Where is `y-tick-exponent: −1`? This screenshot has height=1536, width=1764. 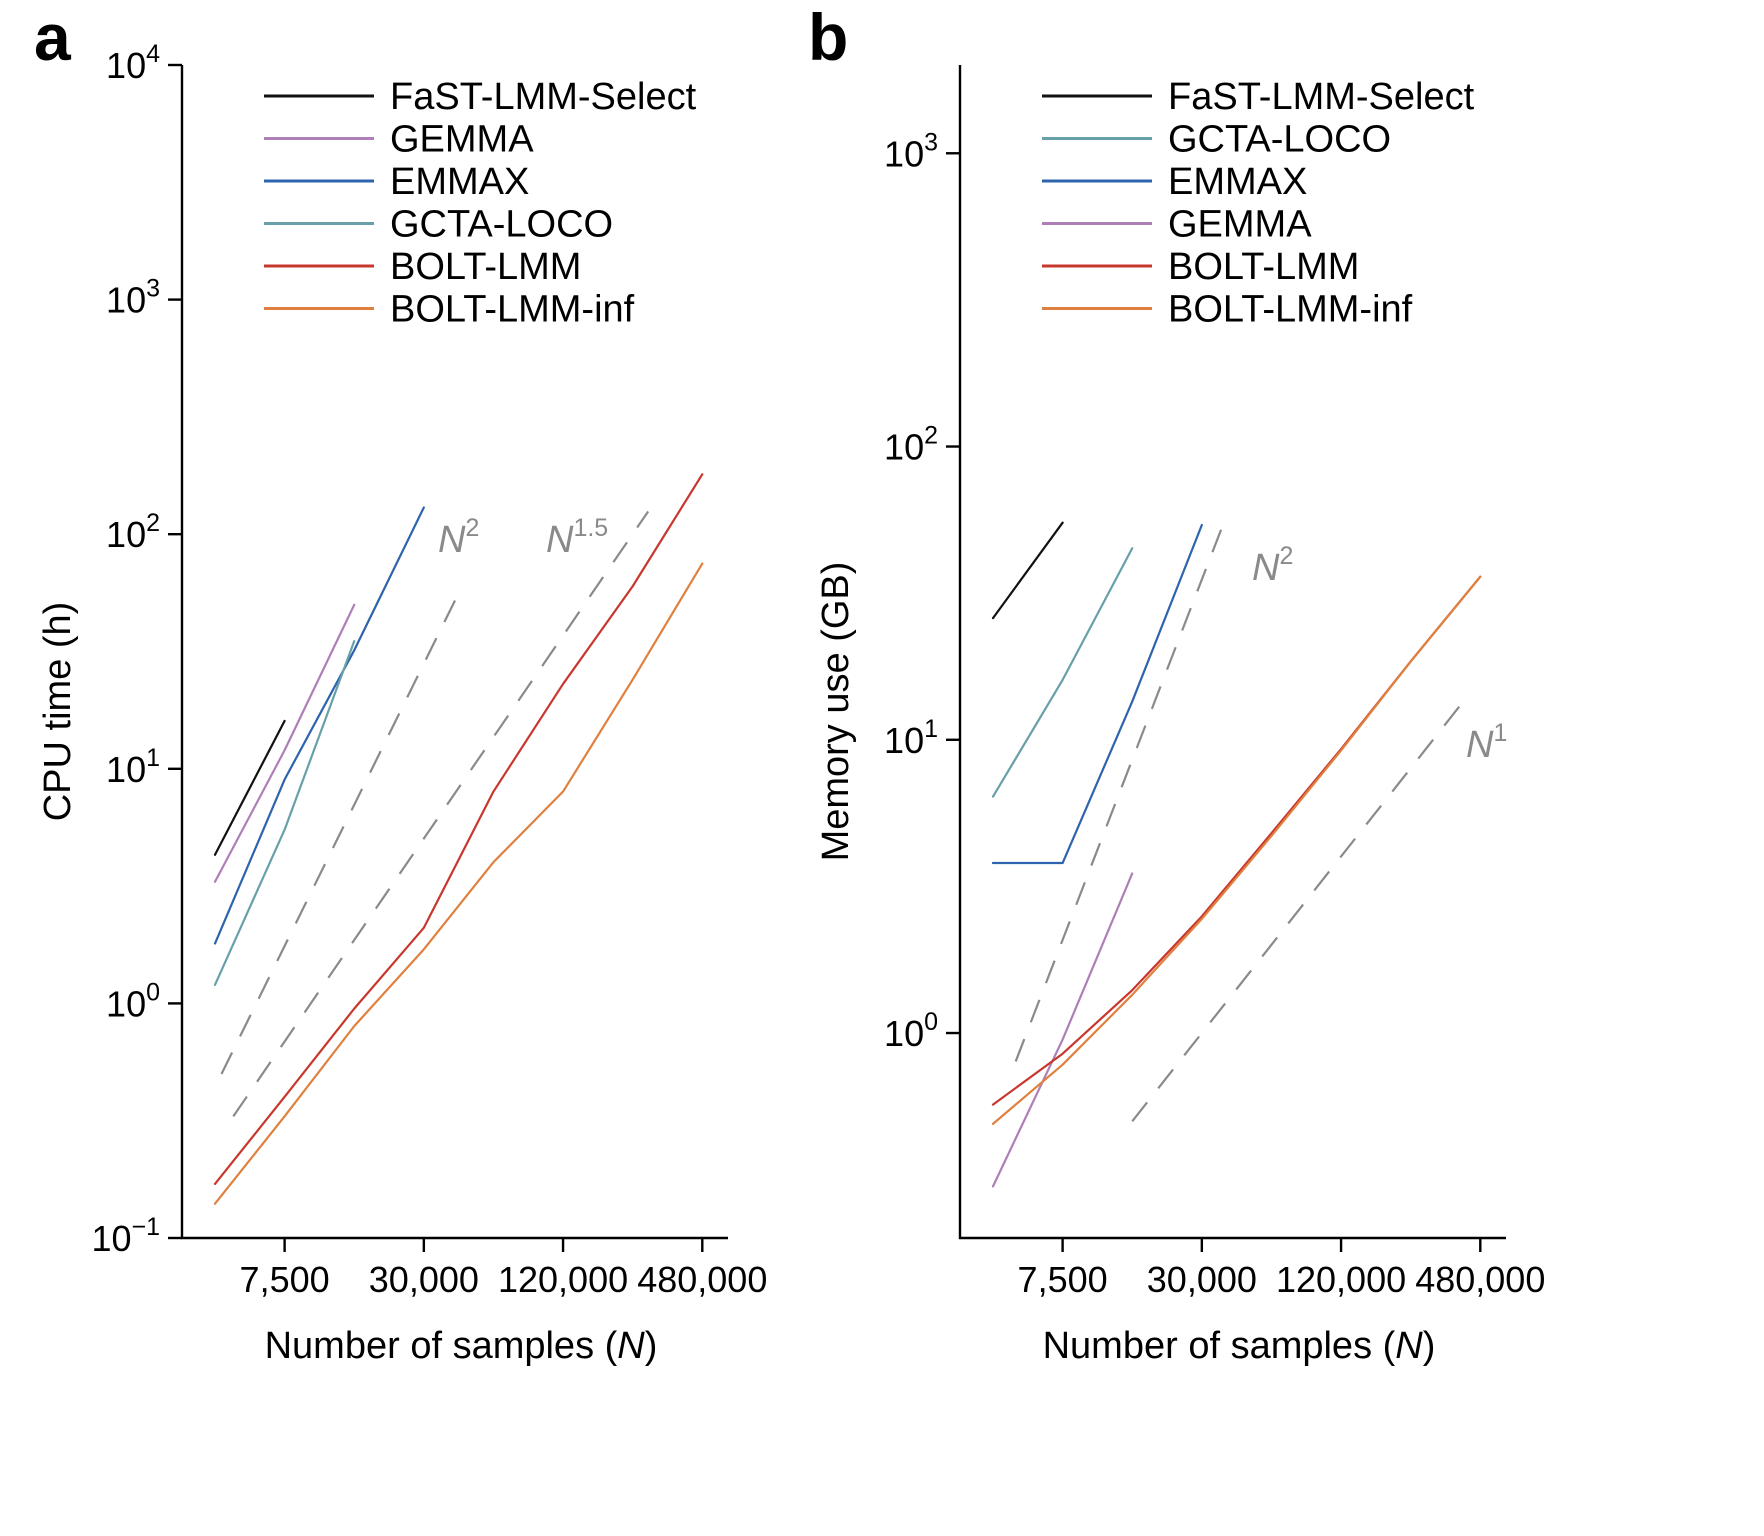
y-tick-exponent: −1 is located at coordinates (145, 1227).